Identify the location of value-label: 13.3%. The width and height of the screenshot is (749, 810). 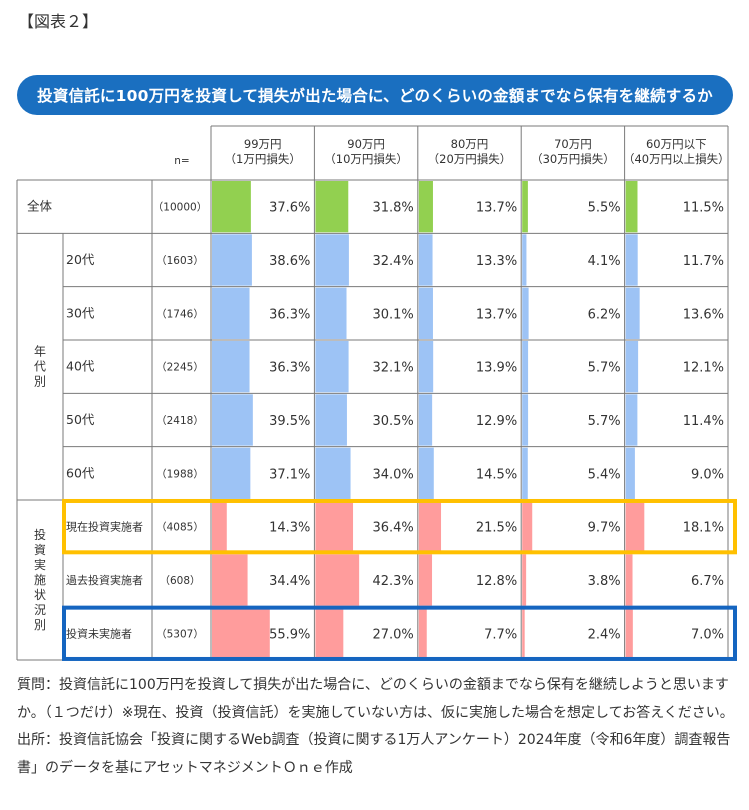
(496, 261).